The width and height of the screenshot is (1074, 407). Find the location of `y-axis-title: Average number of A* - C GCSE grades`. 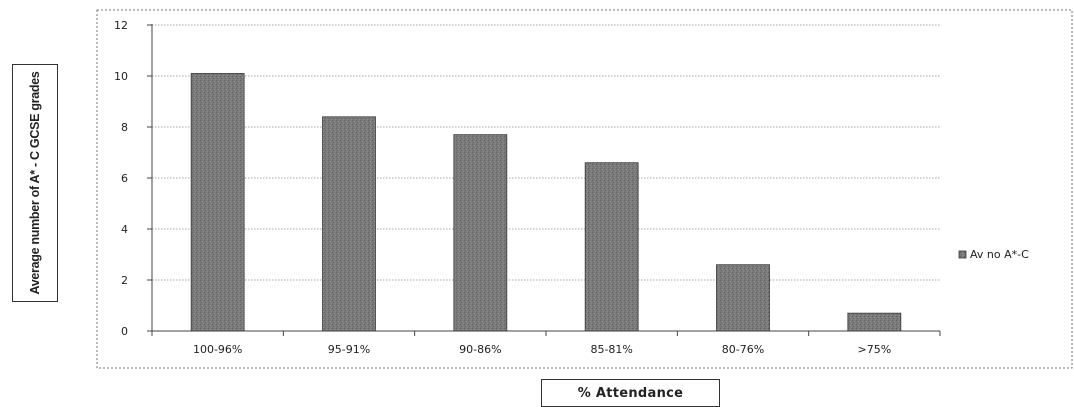

y-axis-title: Average number of A* - C GCSE grades is located at coordinates (35, 183).